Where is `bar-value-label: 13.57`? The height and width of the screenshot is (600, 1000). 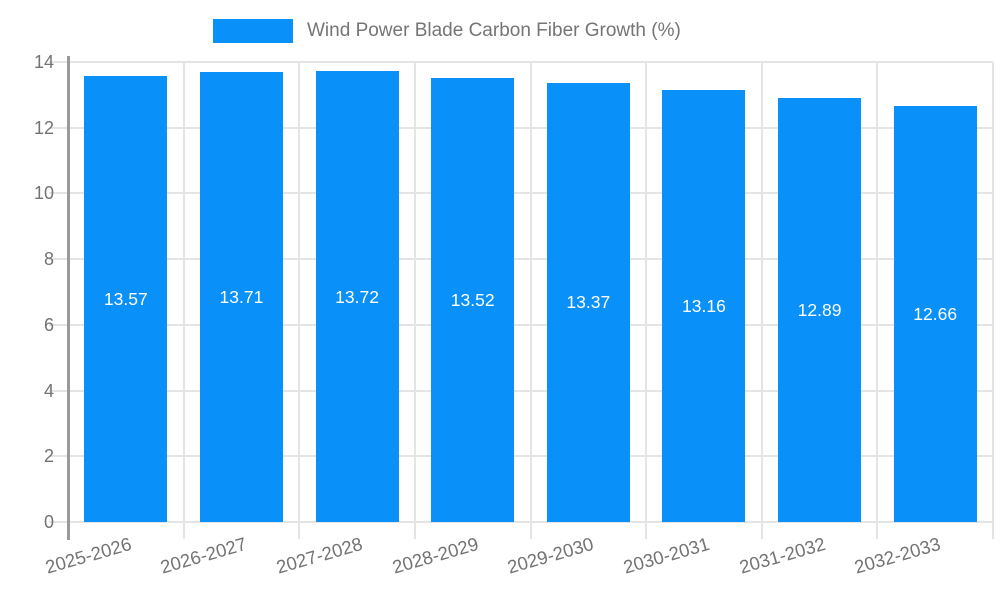
bar-value-label: 13.57 is located at coordinates (125, 299).